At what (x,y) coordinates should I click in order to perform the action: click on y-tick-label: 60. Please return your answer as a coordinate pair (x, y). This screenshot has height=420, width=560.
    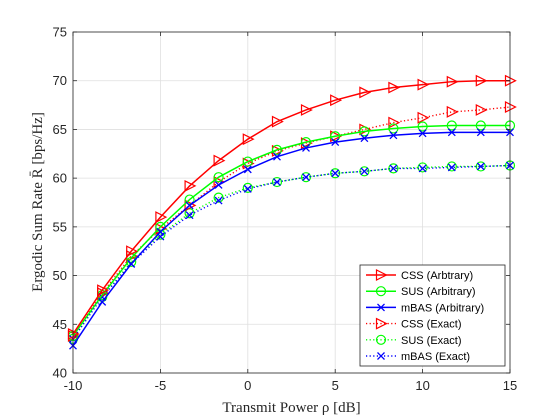
    Looking at the image, I should click on (60, 178).